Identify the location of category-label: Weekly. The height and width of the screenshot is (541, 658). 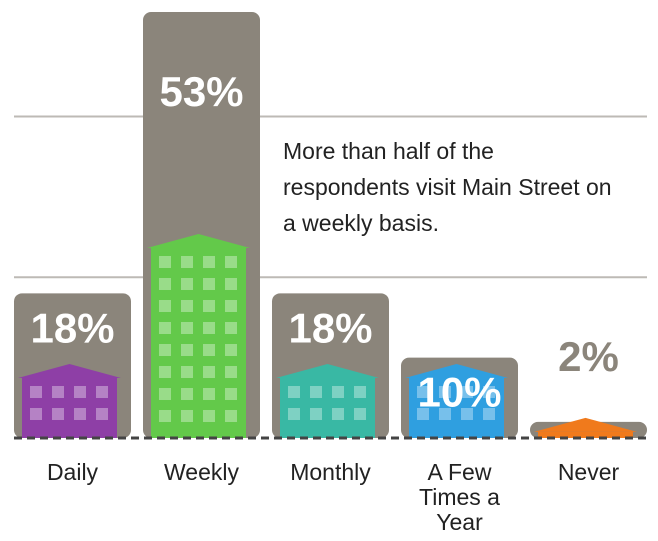
(201, 472).